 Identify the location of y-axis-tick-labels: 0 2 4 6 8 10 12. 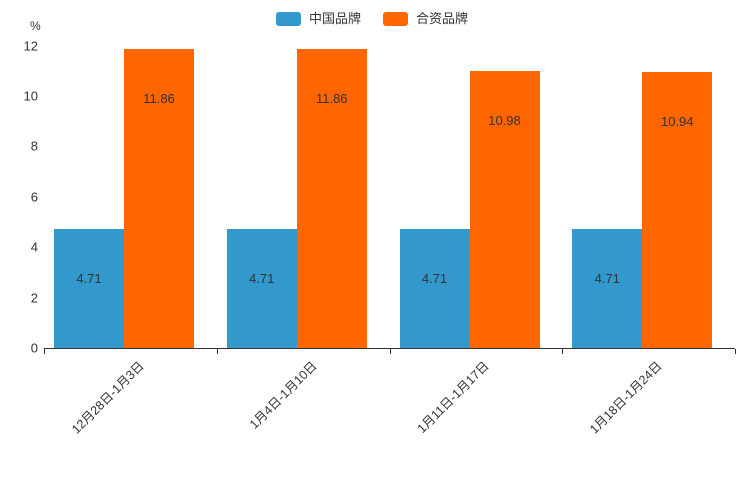
(22, 248).